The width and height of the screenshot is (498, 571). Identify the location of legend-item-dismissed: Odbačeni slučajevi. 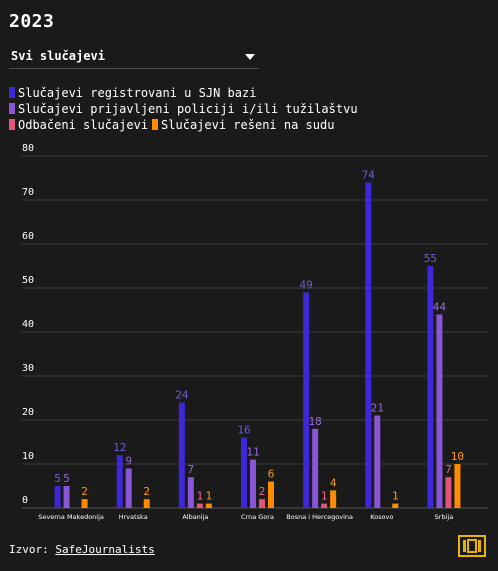
(78, 125).